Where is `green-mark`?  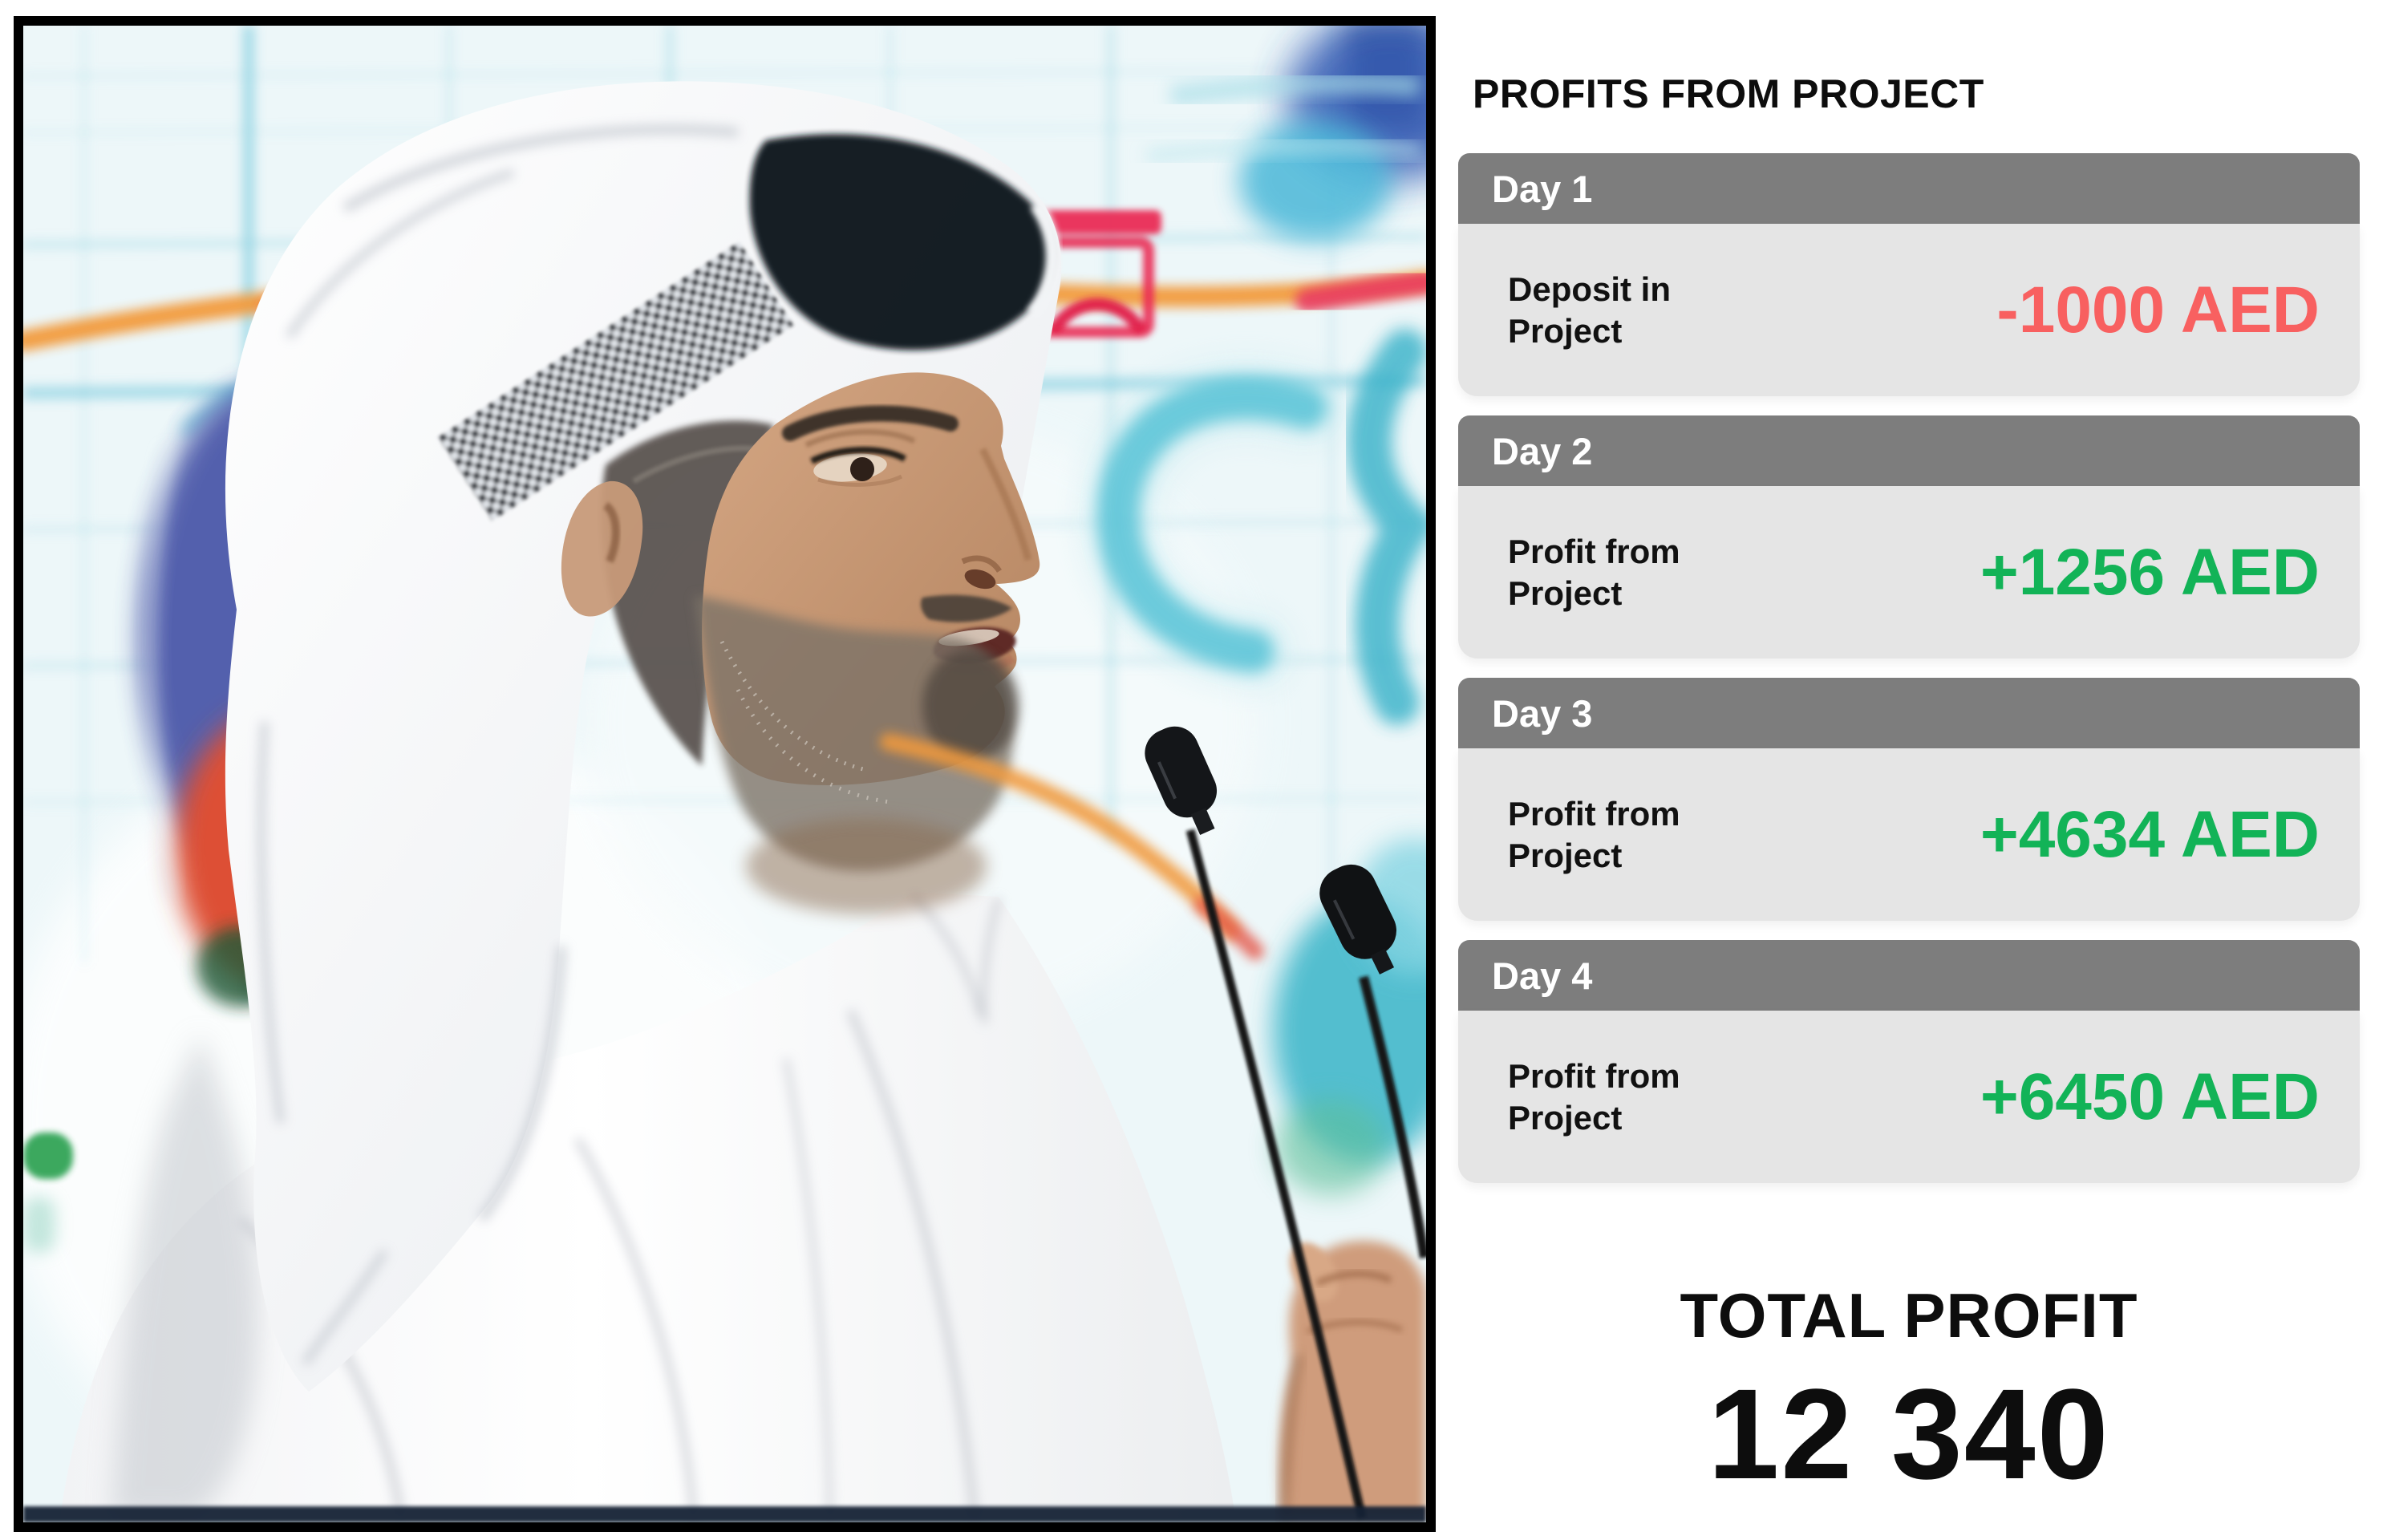
green-mark is located at coordinates (48, 1193).